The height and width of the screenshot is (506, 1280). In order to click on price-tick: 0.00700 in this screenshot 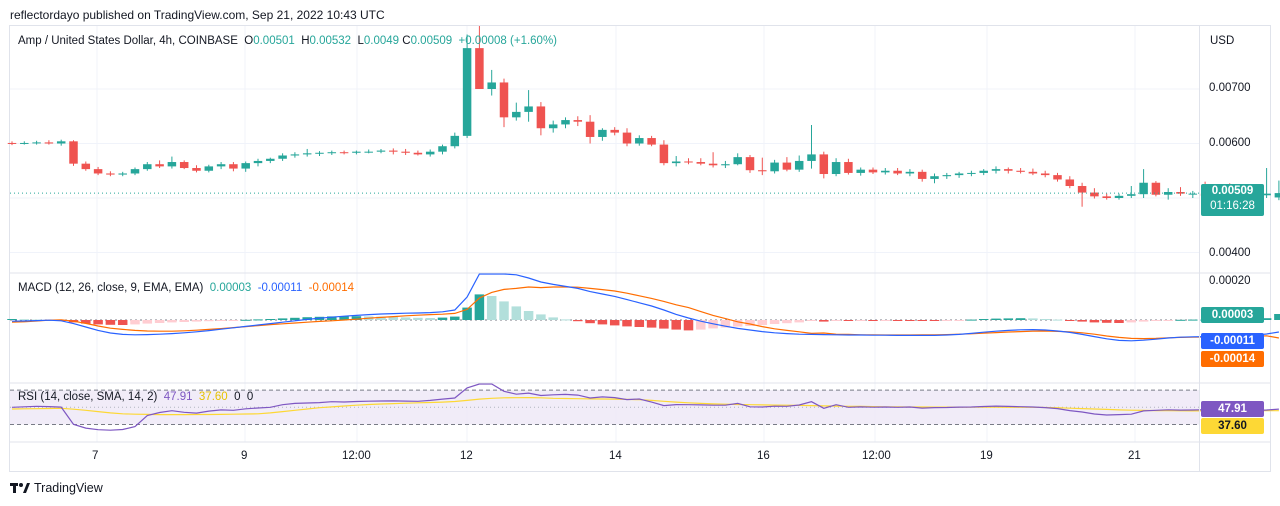, I will do `click(1230, 88)`.